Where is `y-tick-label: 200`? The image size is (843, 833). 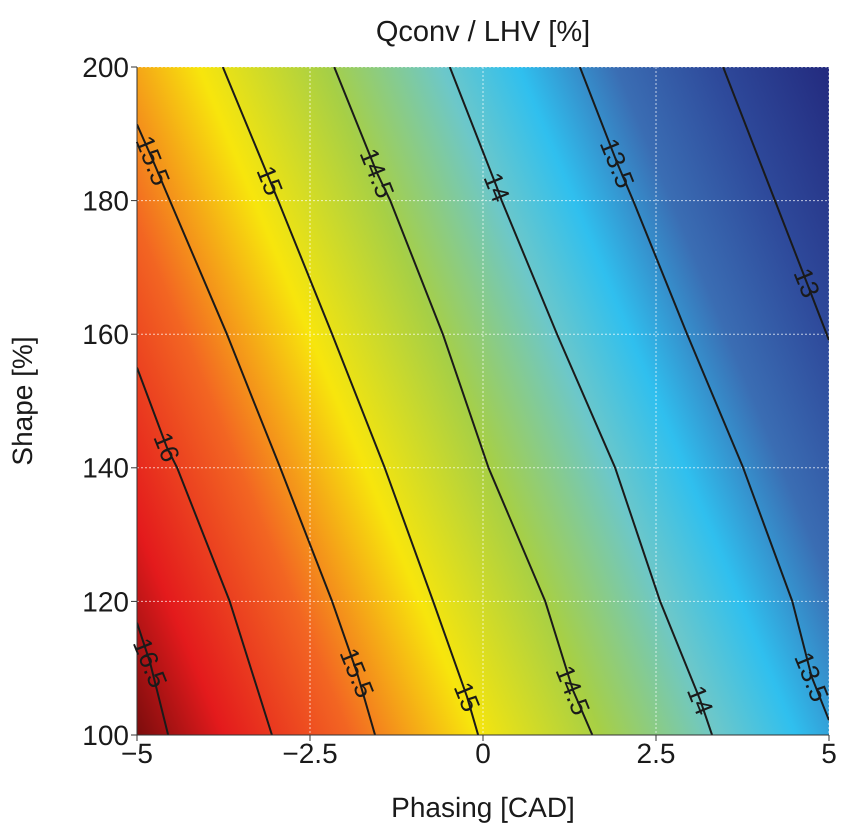
y-tick-label: 200 is located at coordinates (105, 67).